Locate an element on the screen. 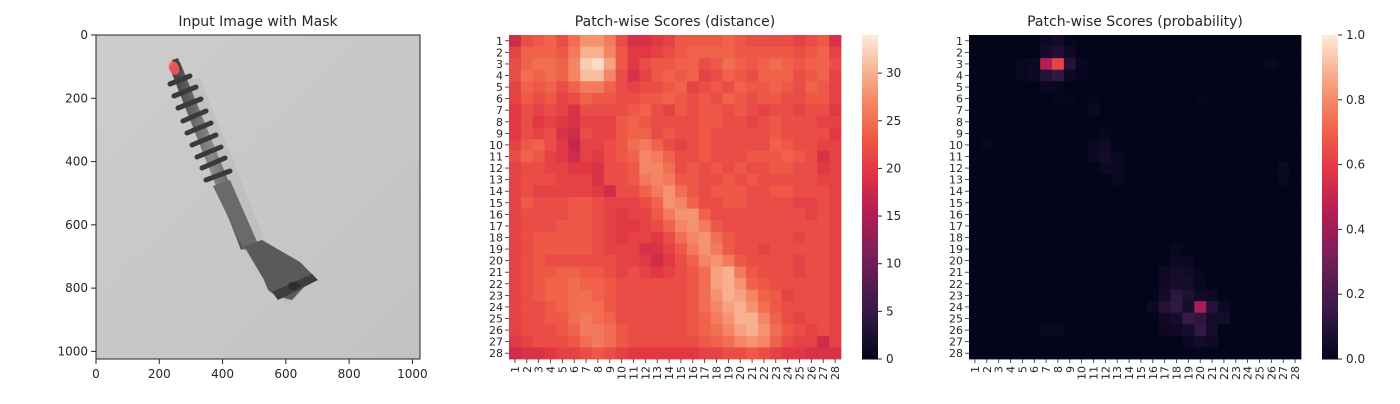 This screenshot has width=1400, height=404. row-tick-label: 27 is located at coordinates (496, 342).